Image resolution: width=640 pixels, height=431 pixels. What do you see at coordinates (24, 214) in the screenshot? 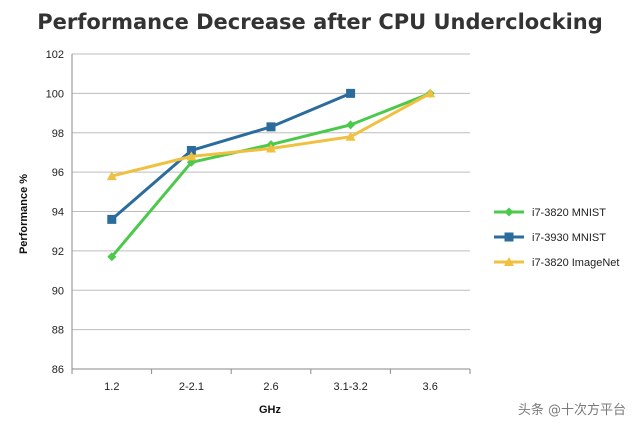
I see `y-axis-label: Performance %` at bounding box center [24, 214].